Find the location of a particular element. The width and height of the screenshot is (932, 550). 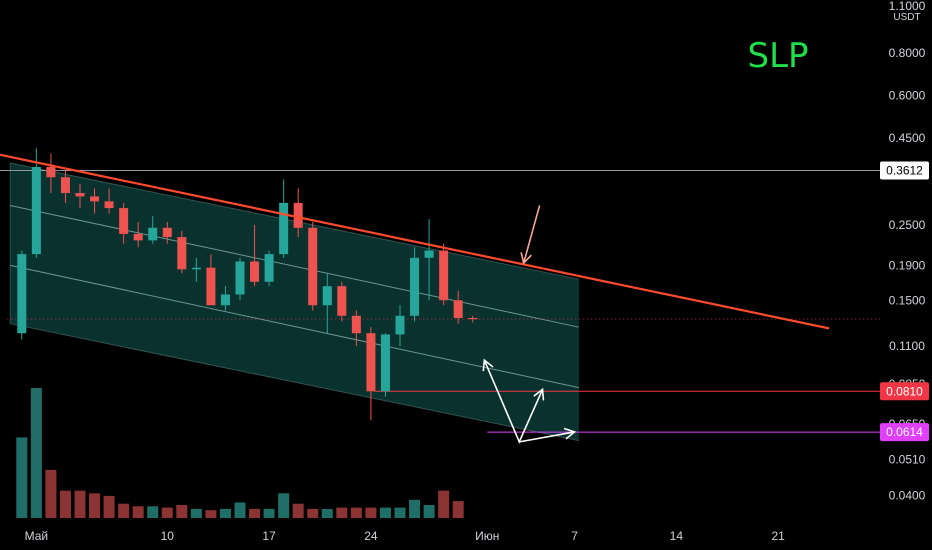

price-tag: 0.0614 is located at coordinates (904, 432).